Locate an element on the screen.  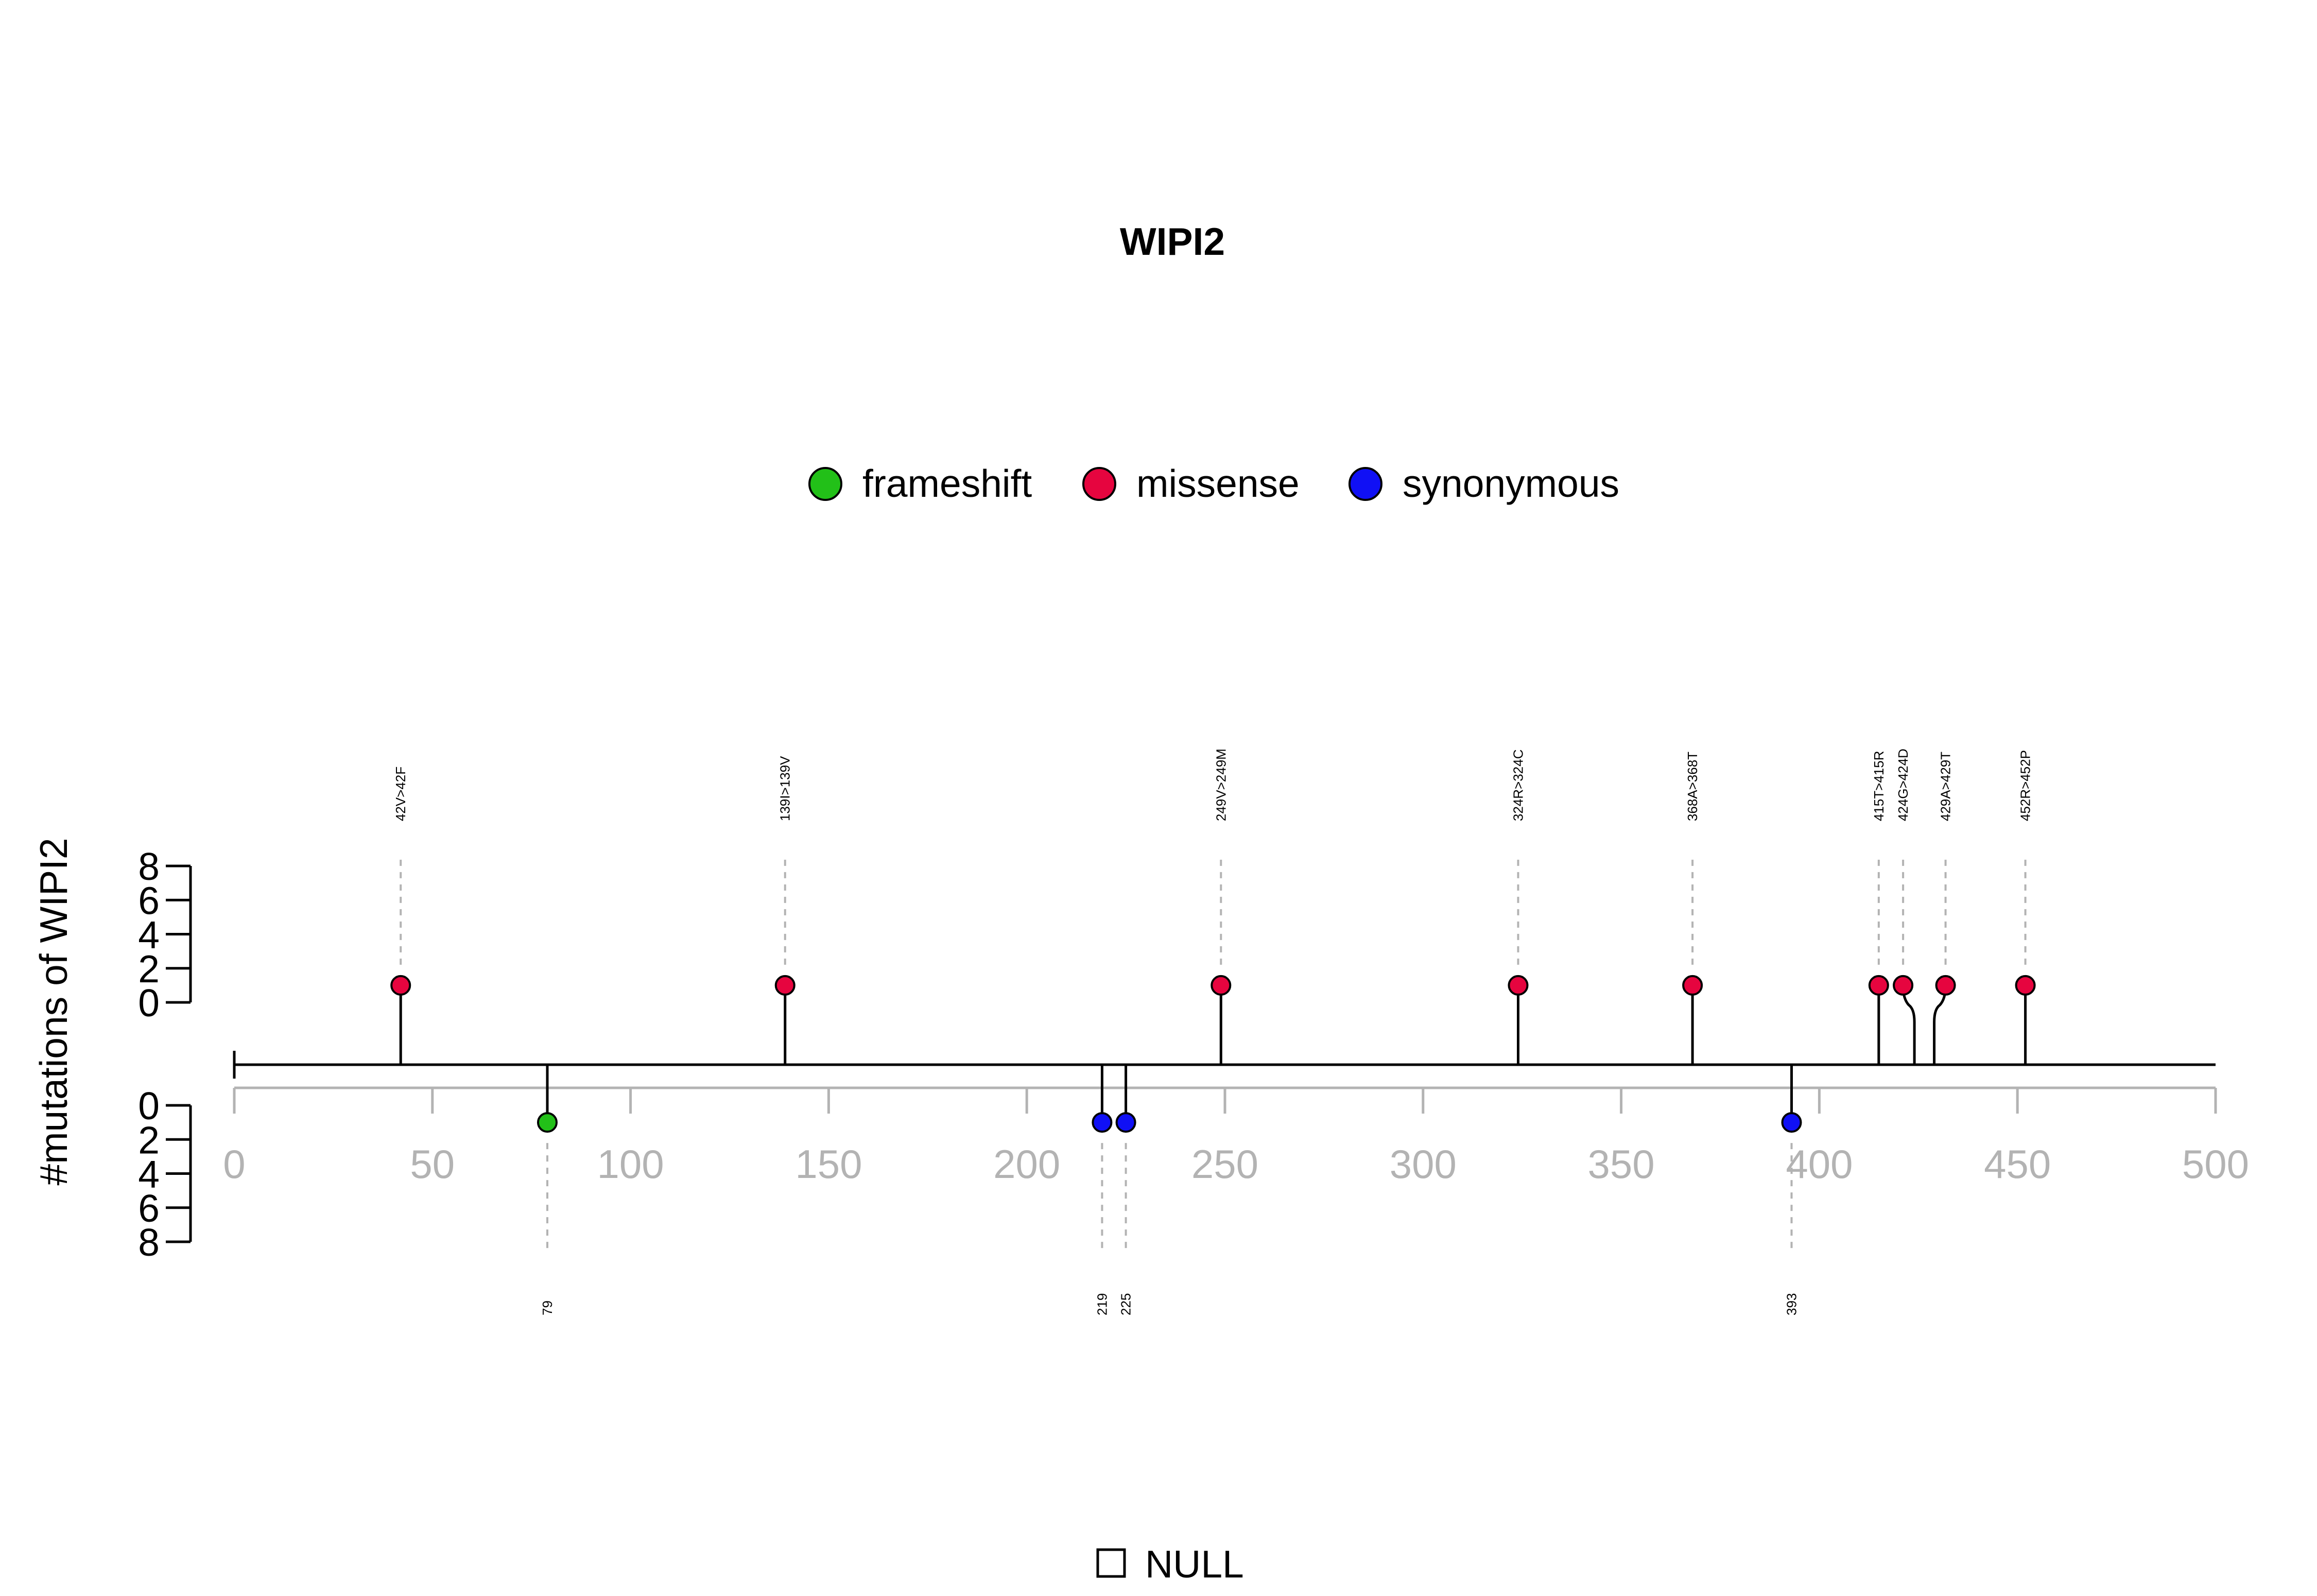
x-tick-label: 250 is located at coordinates (1224, 1164).